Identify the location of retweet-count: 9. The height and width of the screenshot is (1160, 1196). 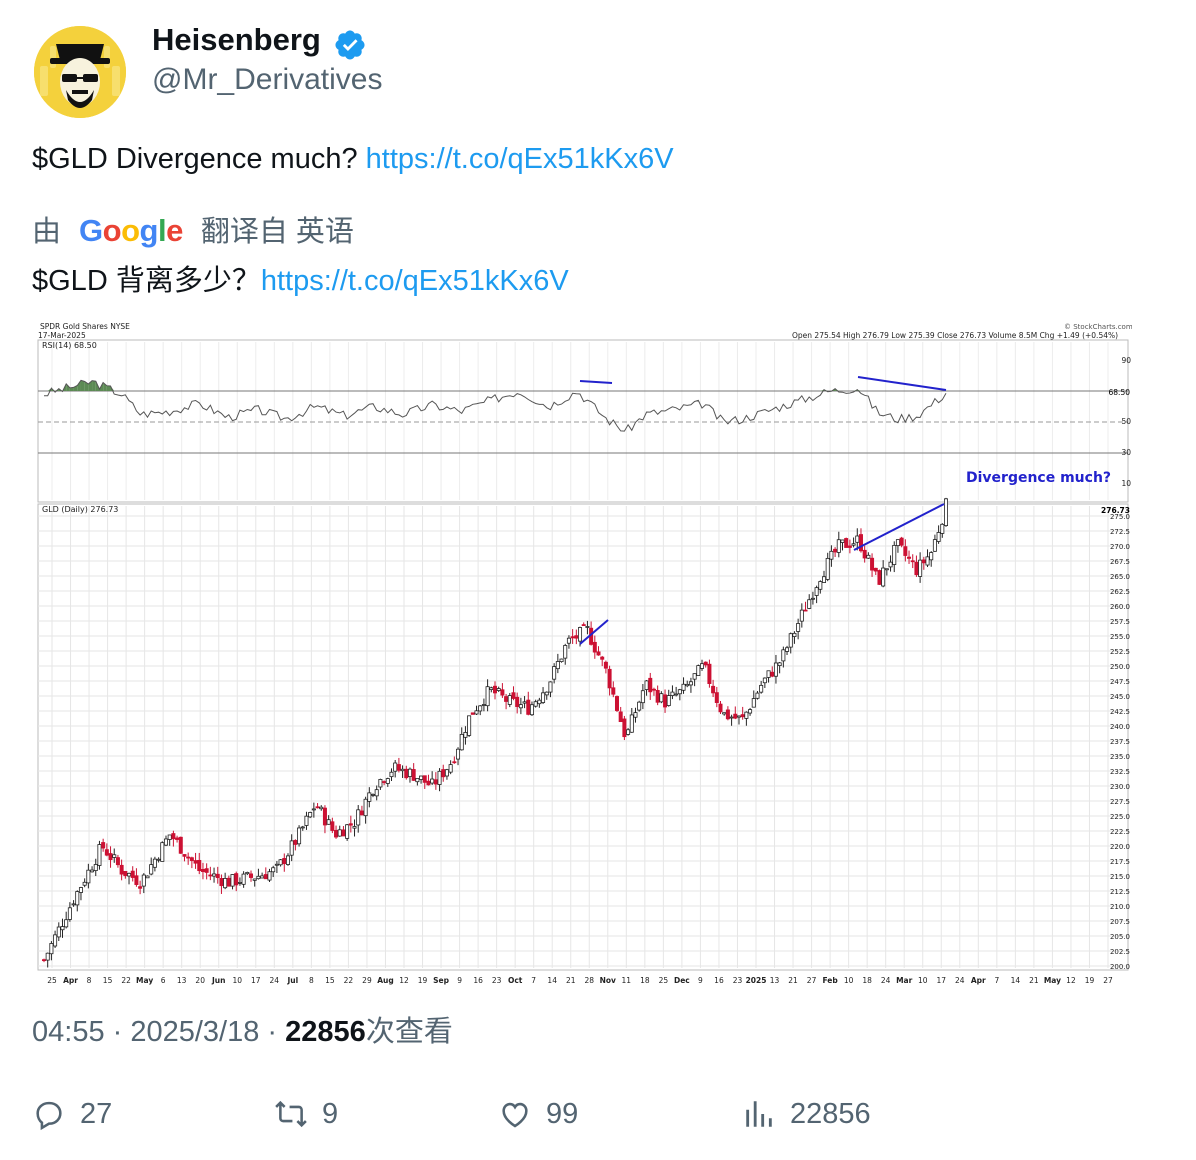
(330, 1113).